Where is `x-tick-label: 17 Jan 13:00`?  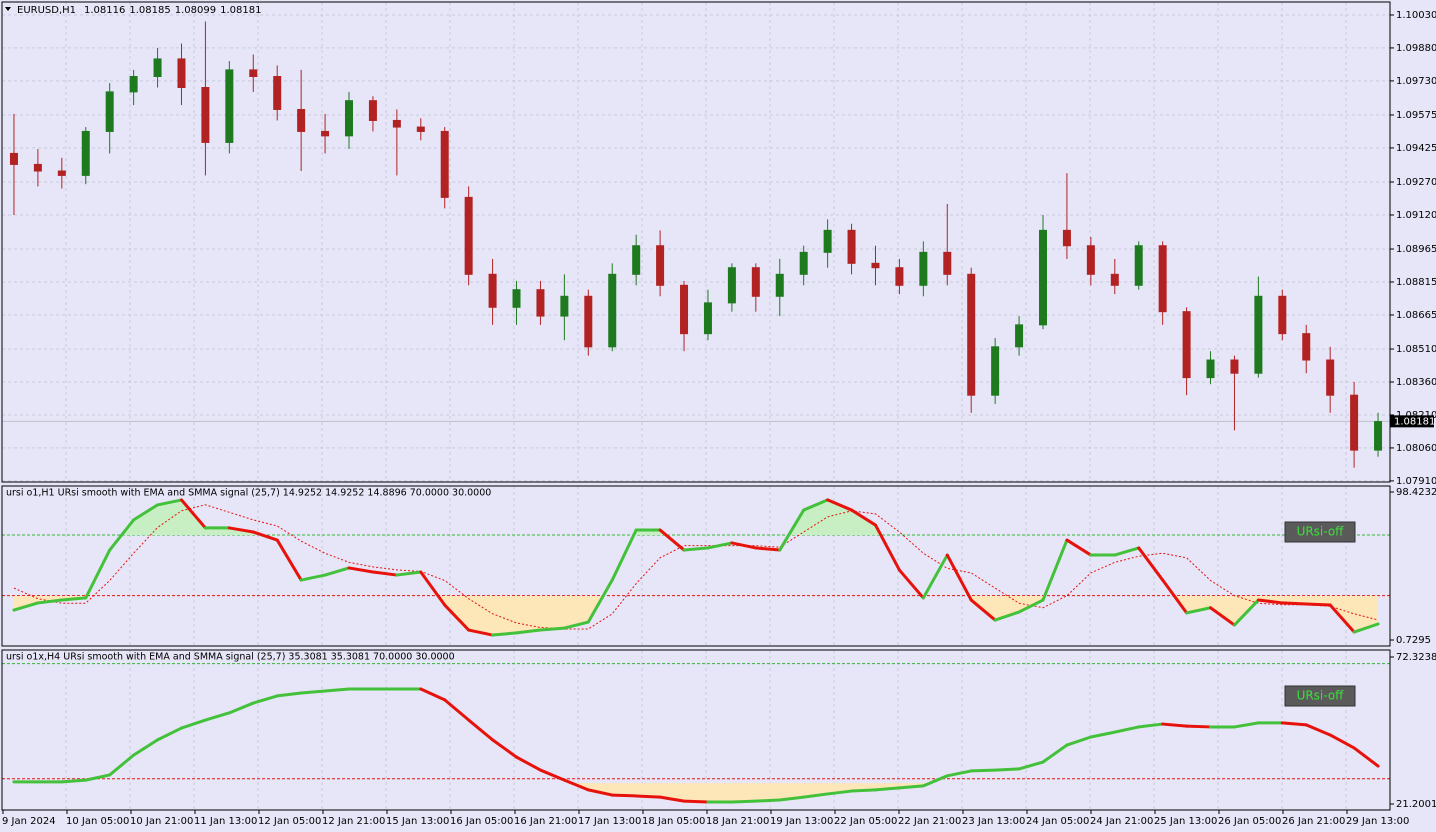 x-tick-label: 17 Jan 13:00 is located at coordinates (609, 821).